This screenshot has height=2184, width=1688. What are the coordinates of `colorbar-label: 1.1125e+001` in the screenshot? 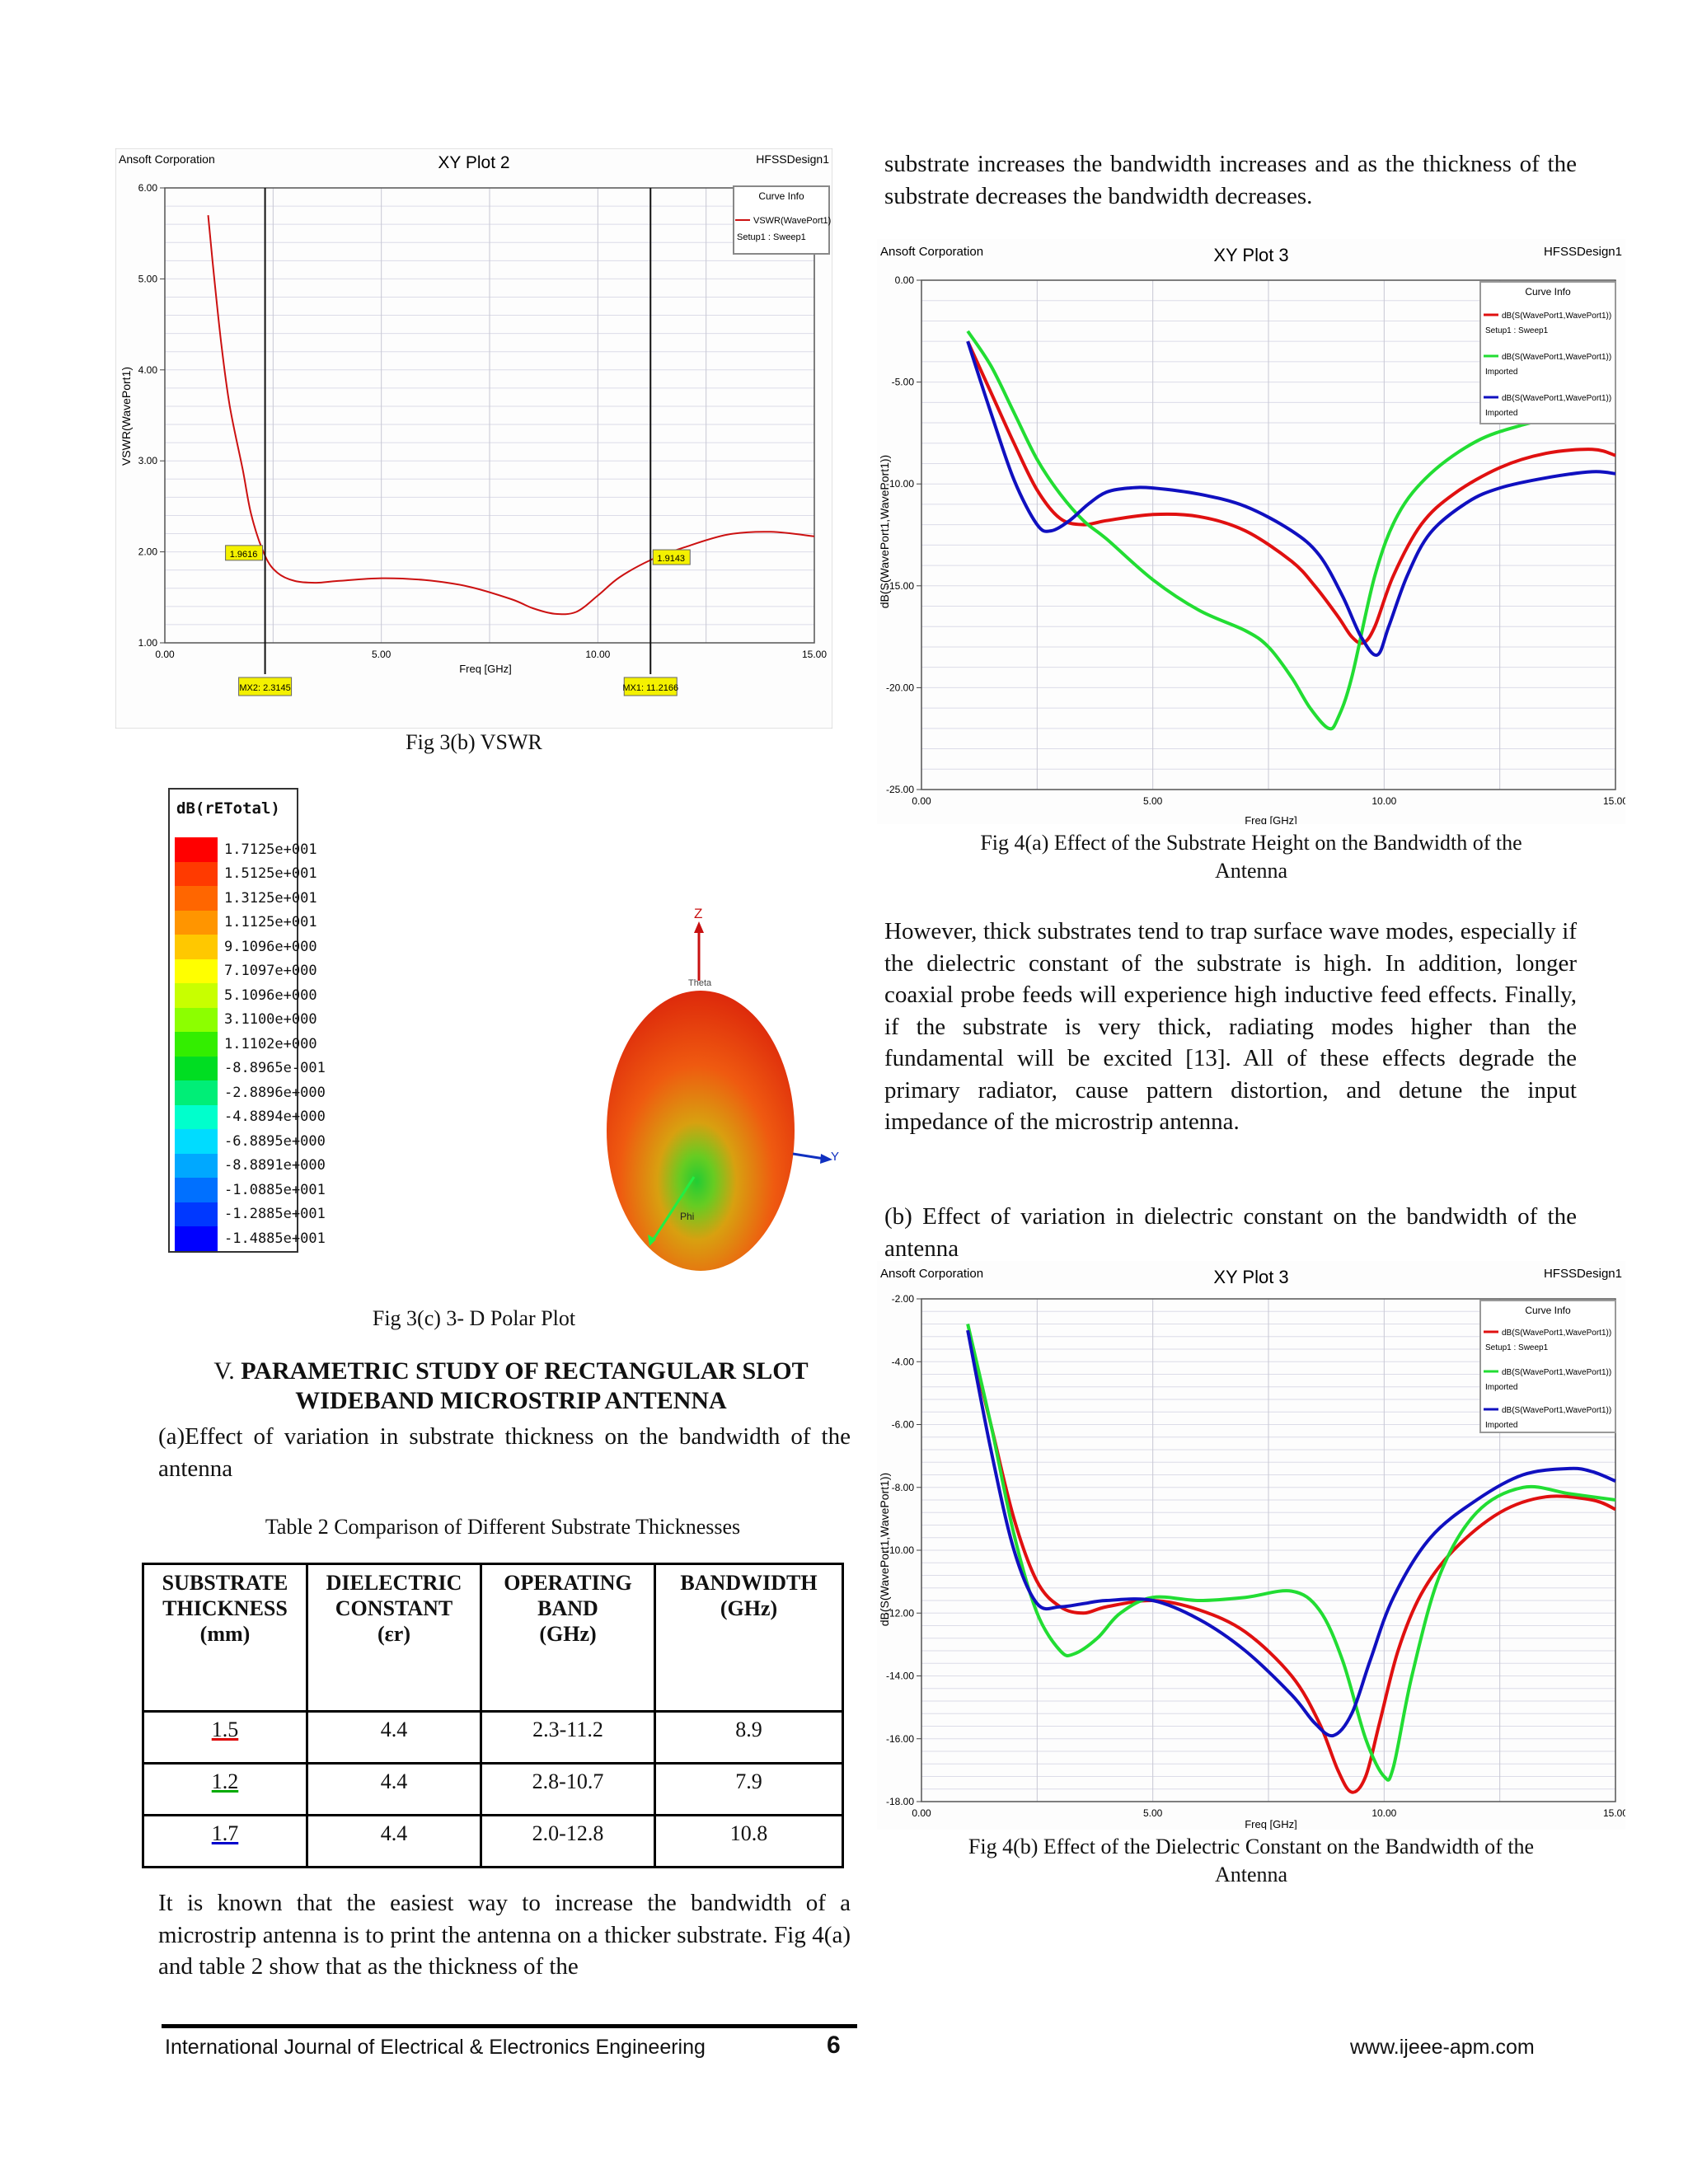 It's located at (271, 922).